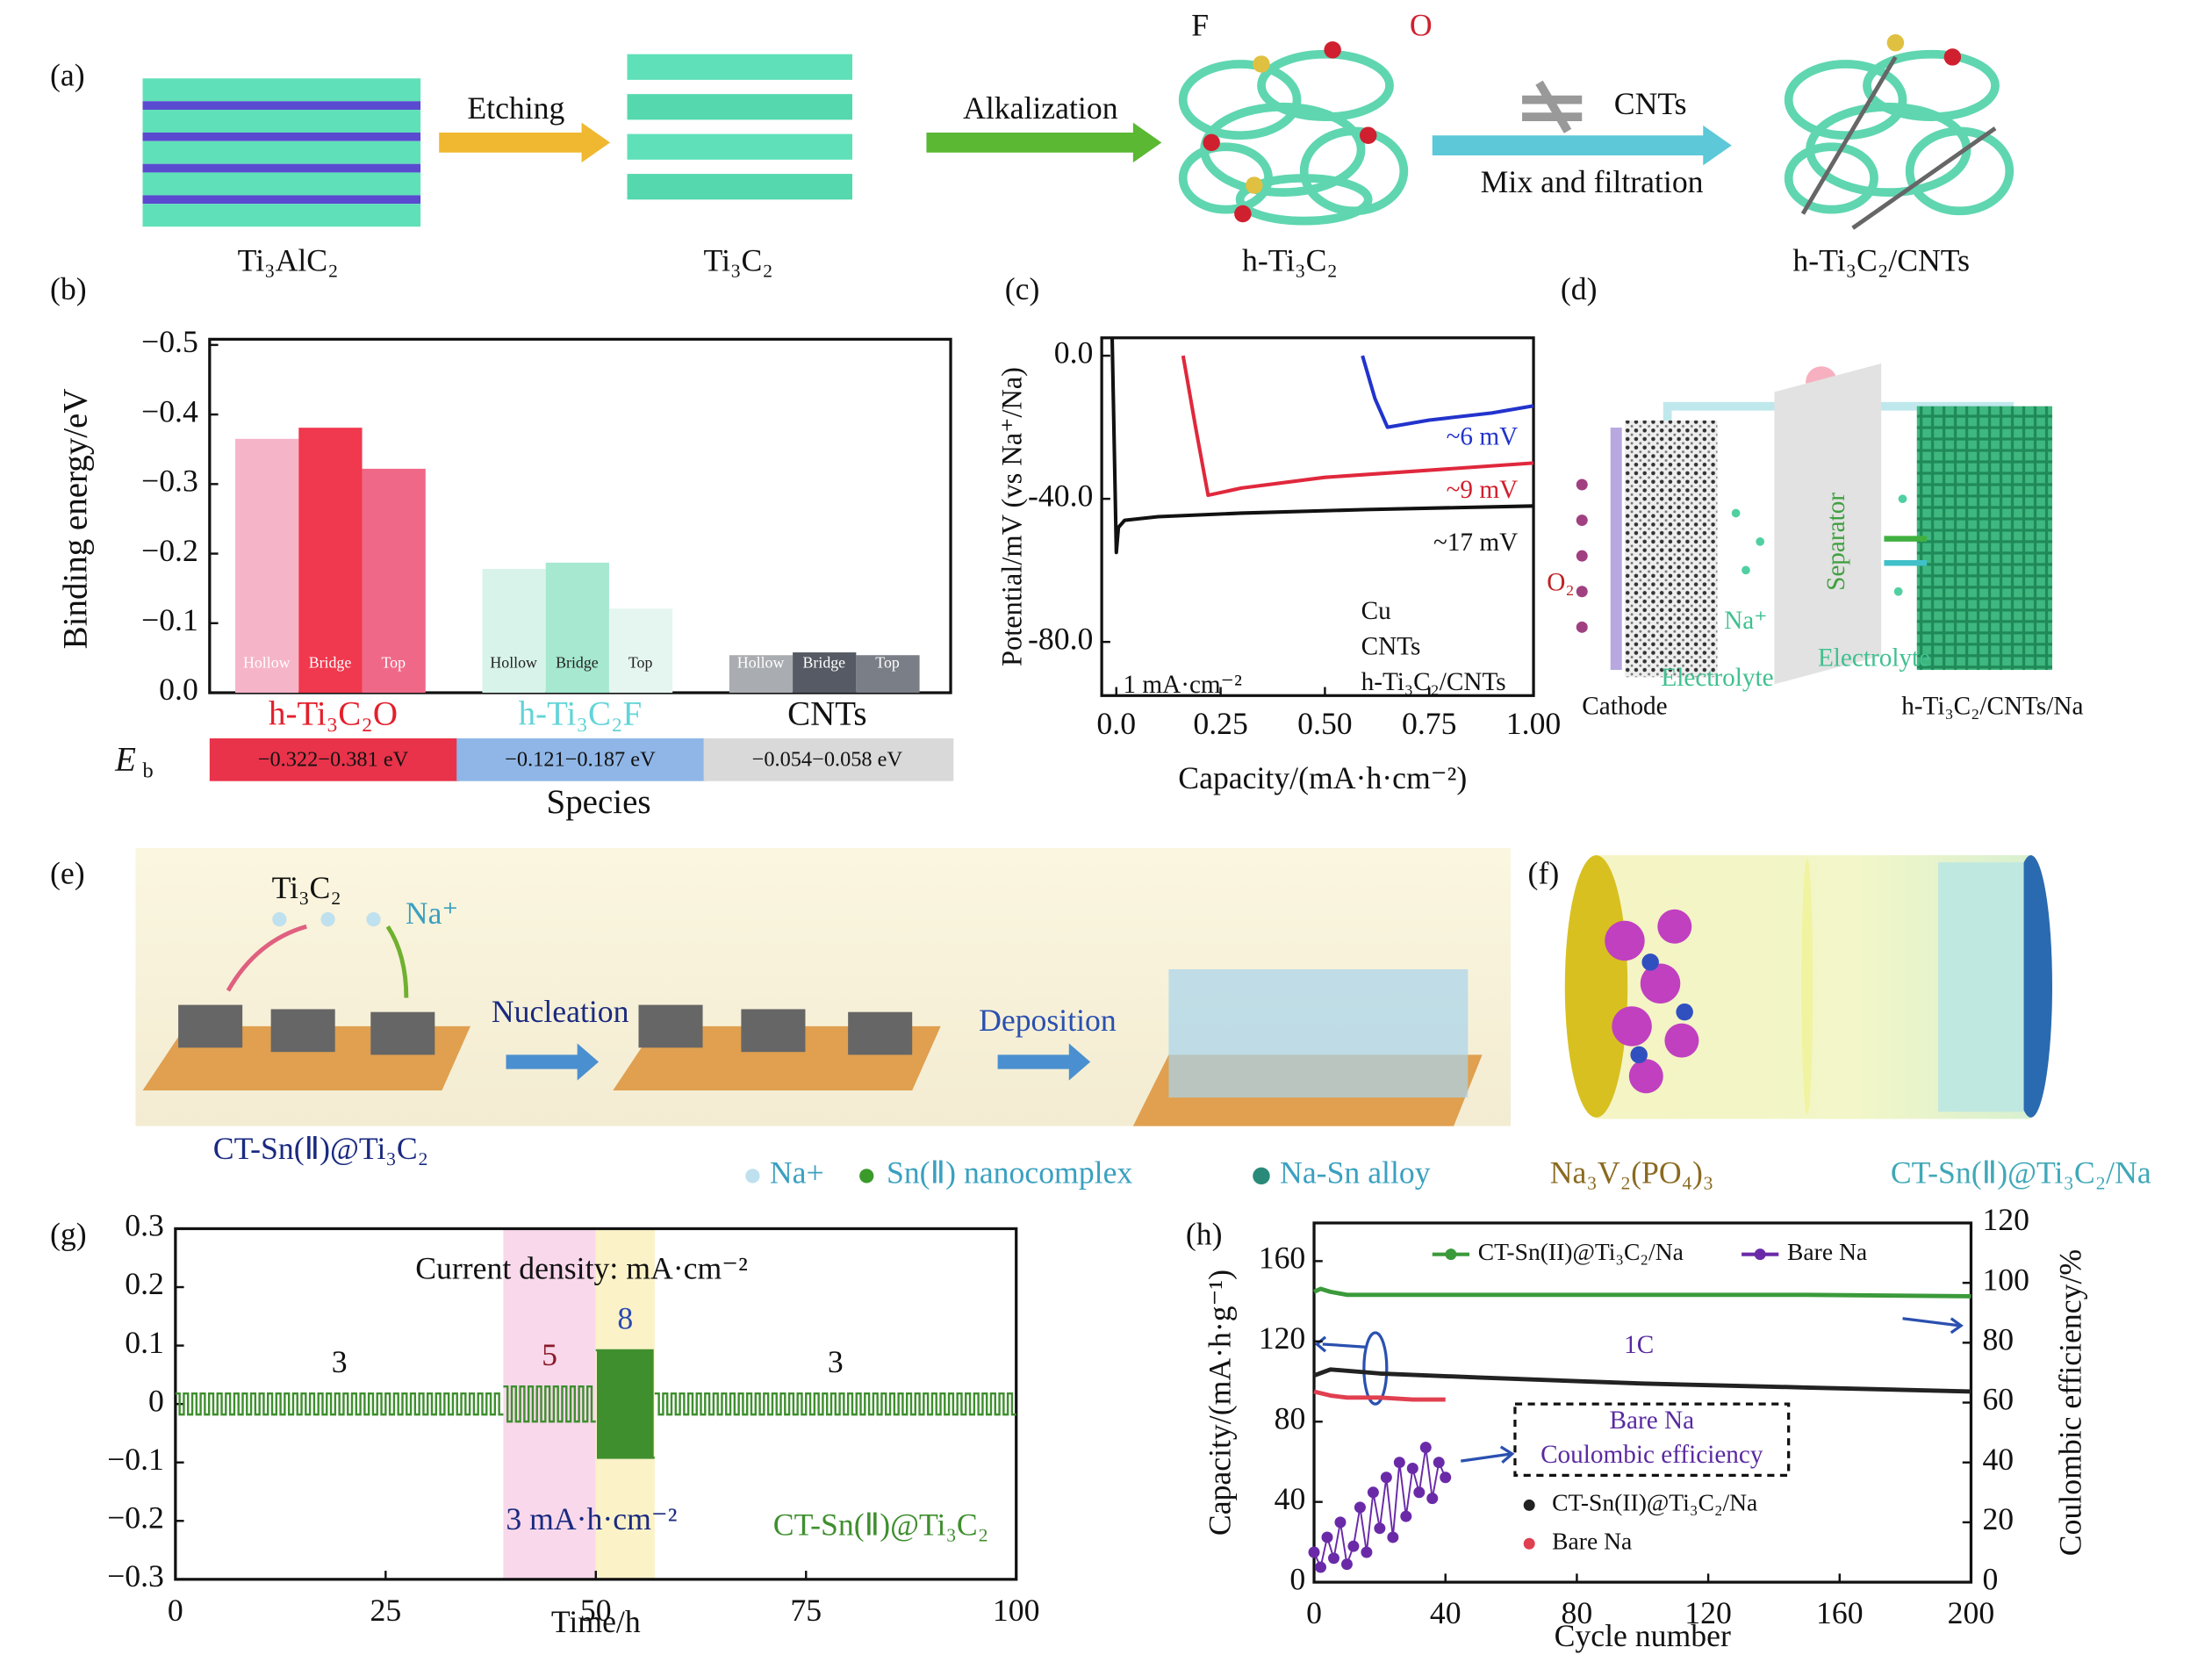 Image resolution: width=2212 pixels, height=1662 pixels. I want to click on y2-tick-label: 60, so click(1998, 1399).